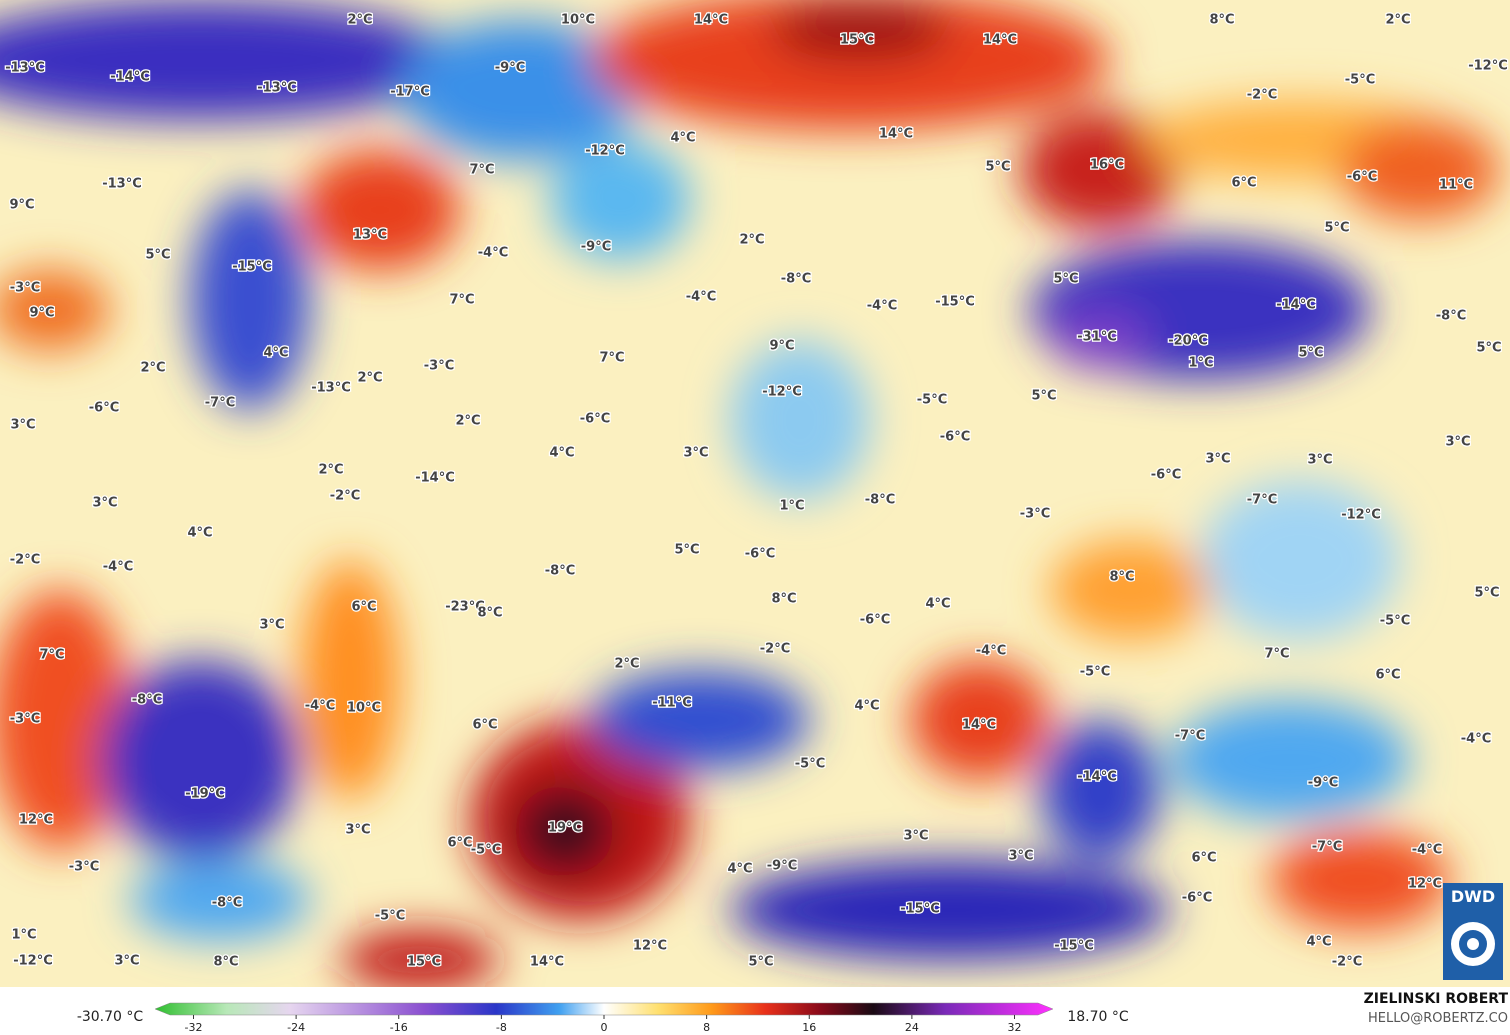  I want to click on max-label: 18.70 °C, so click(1098, 1017).